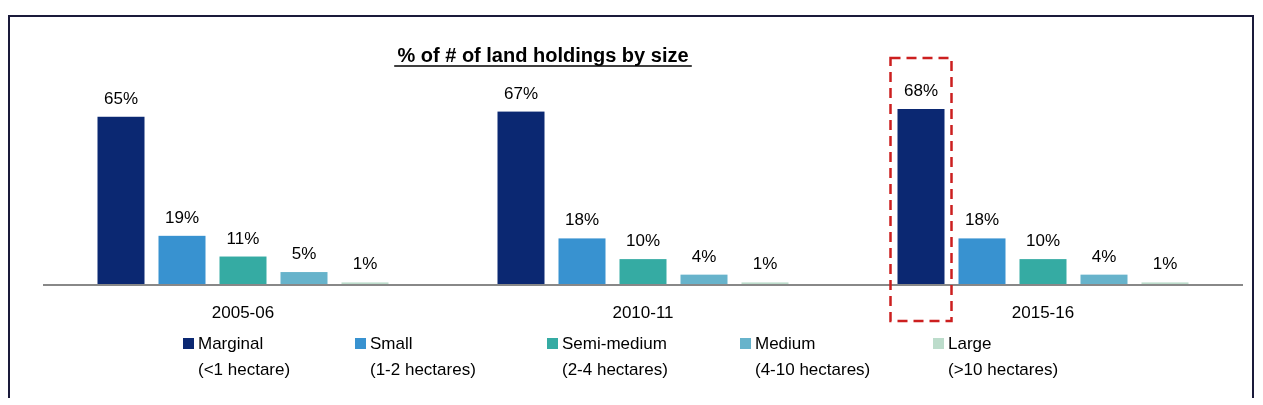 This screenshot has width=1263, height=405. I want to click on legend-label: Semi-medium (2-4 hectares), so click(615, 356).